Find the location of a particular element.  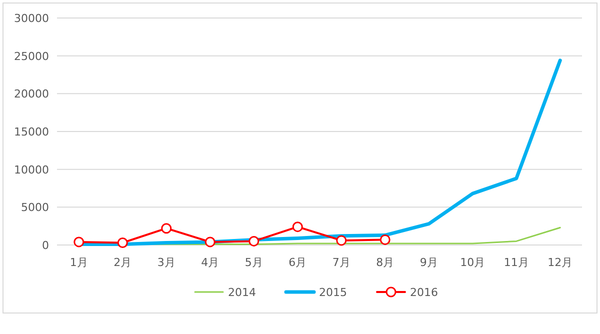

x-tick-label: 1月 is located at coordinates (79, 262).